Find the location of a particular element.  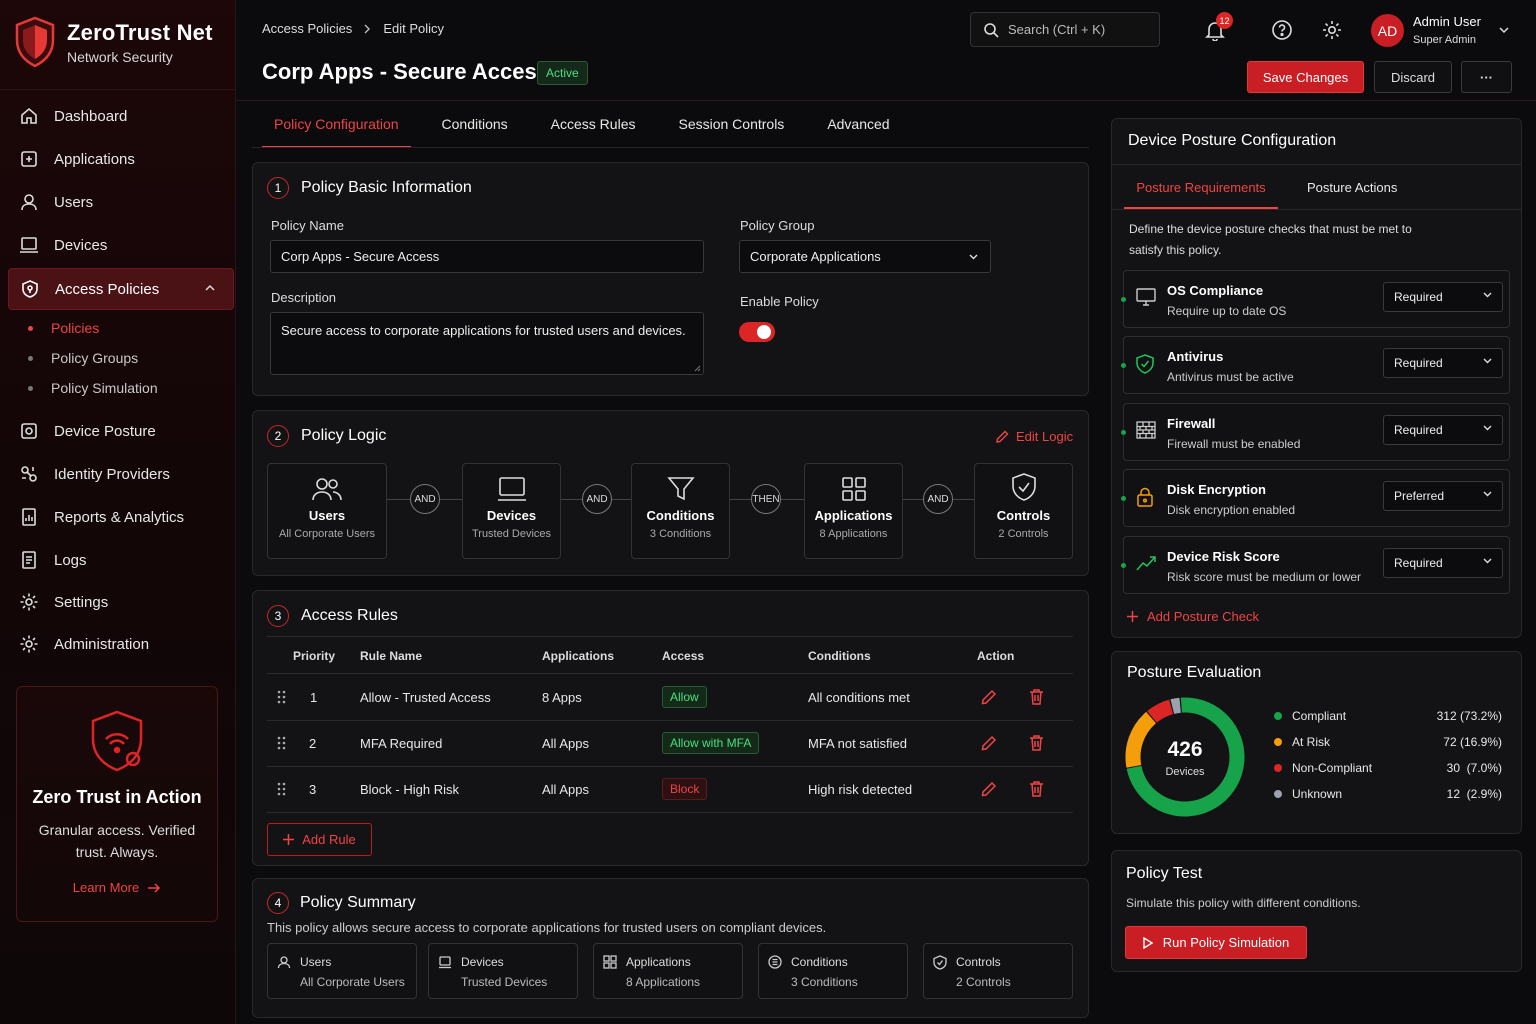

policy-group-select: Corporate Applications is located at coordinates (865, 256).